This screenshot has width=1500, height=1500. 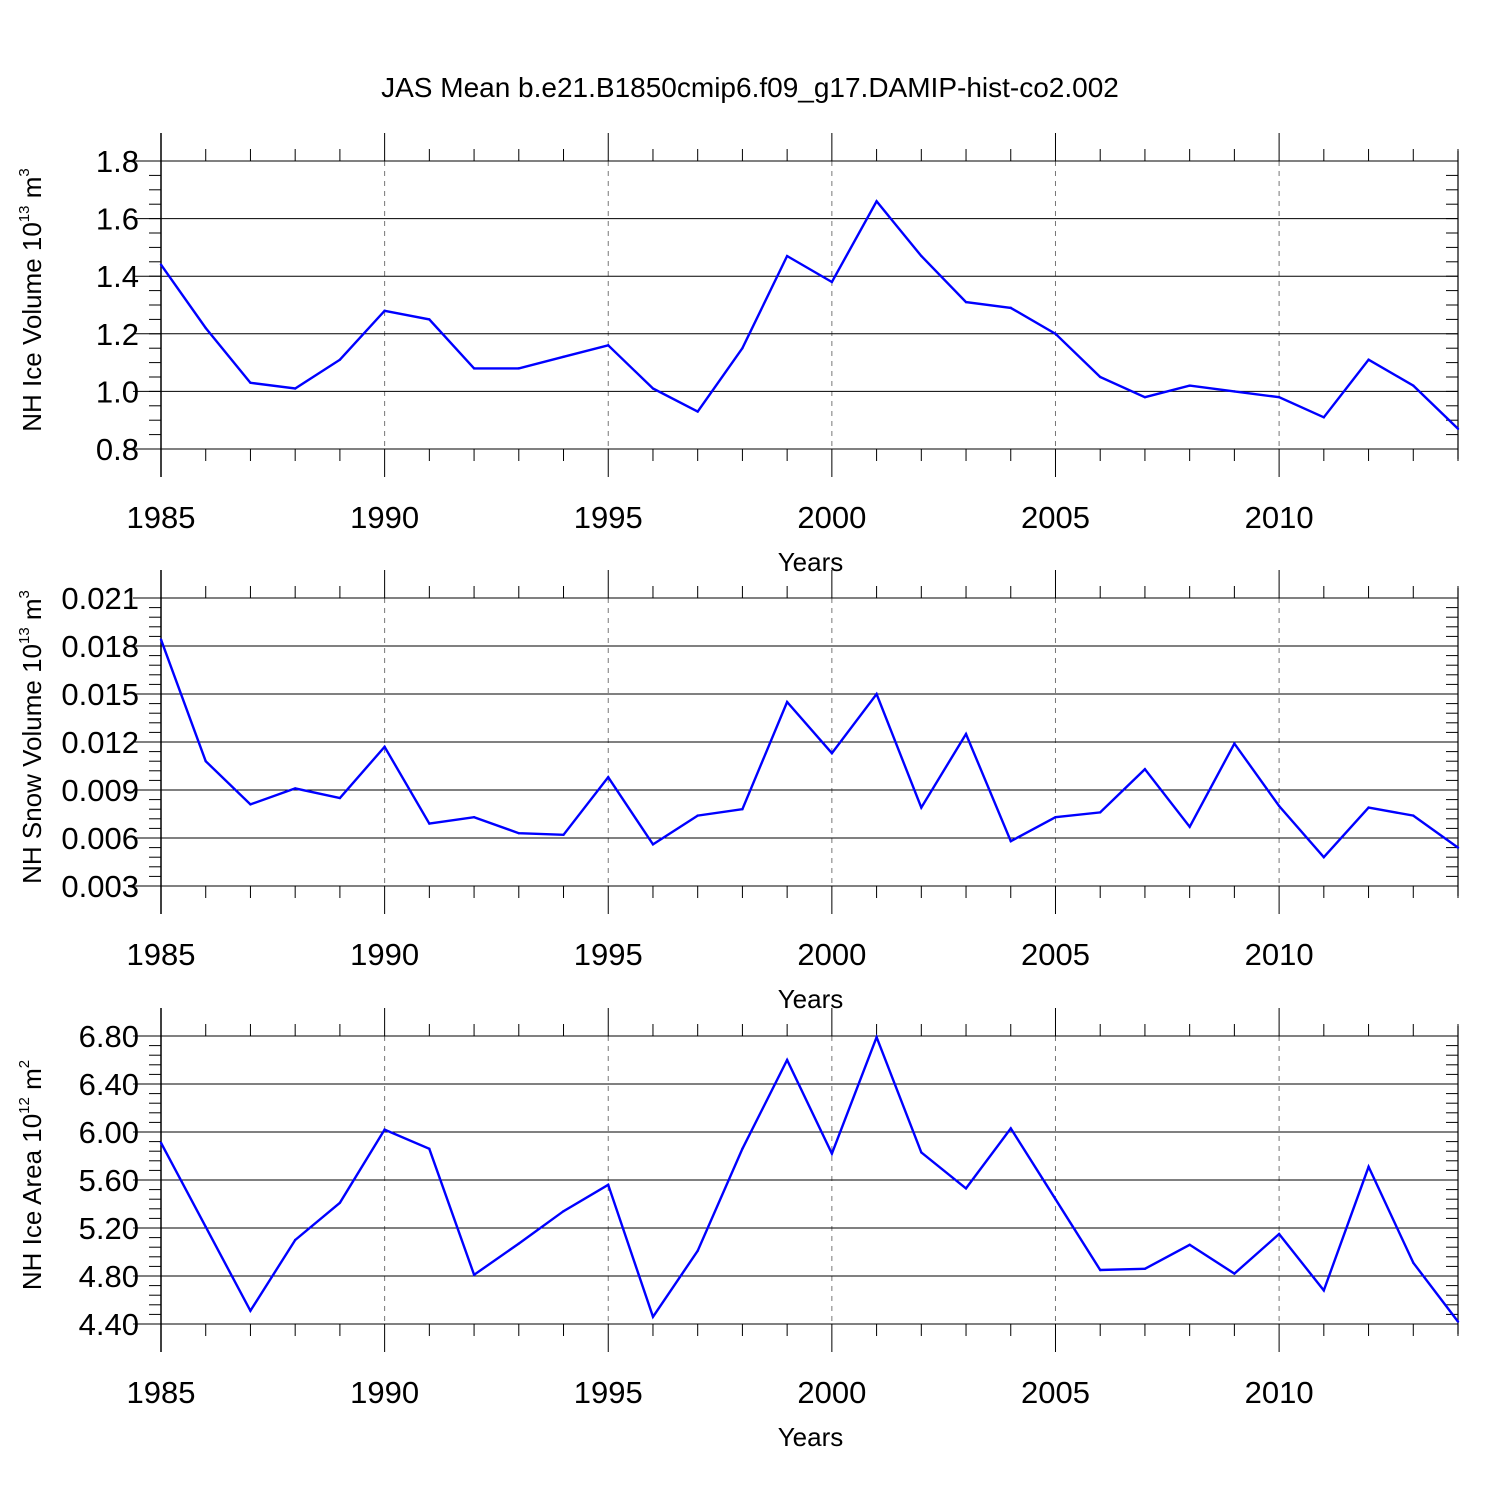 What do you see at coordinates (24, 1105) in the screenshot?
I see `y-axis-label-exponent: 12` at bounding box center [24, 1105].